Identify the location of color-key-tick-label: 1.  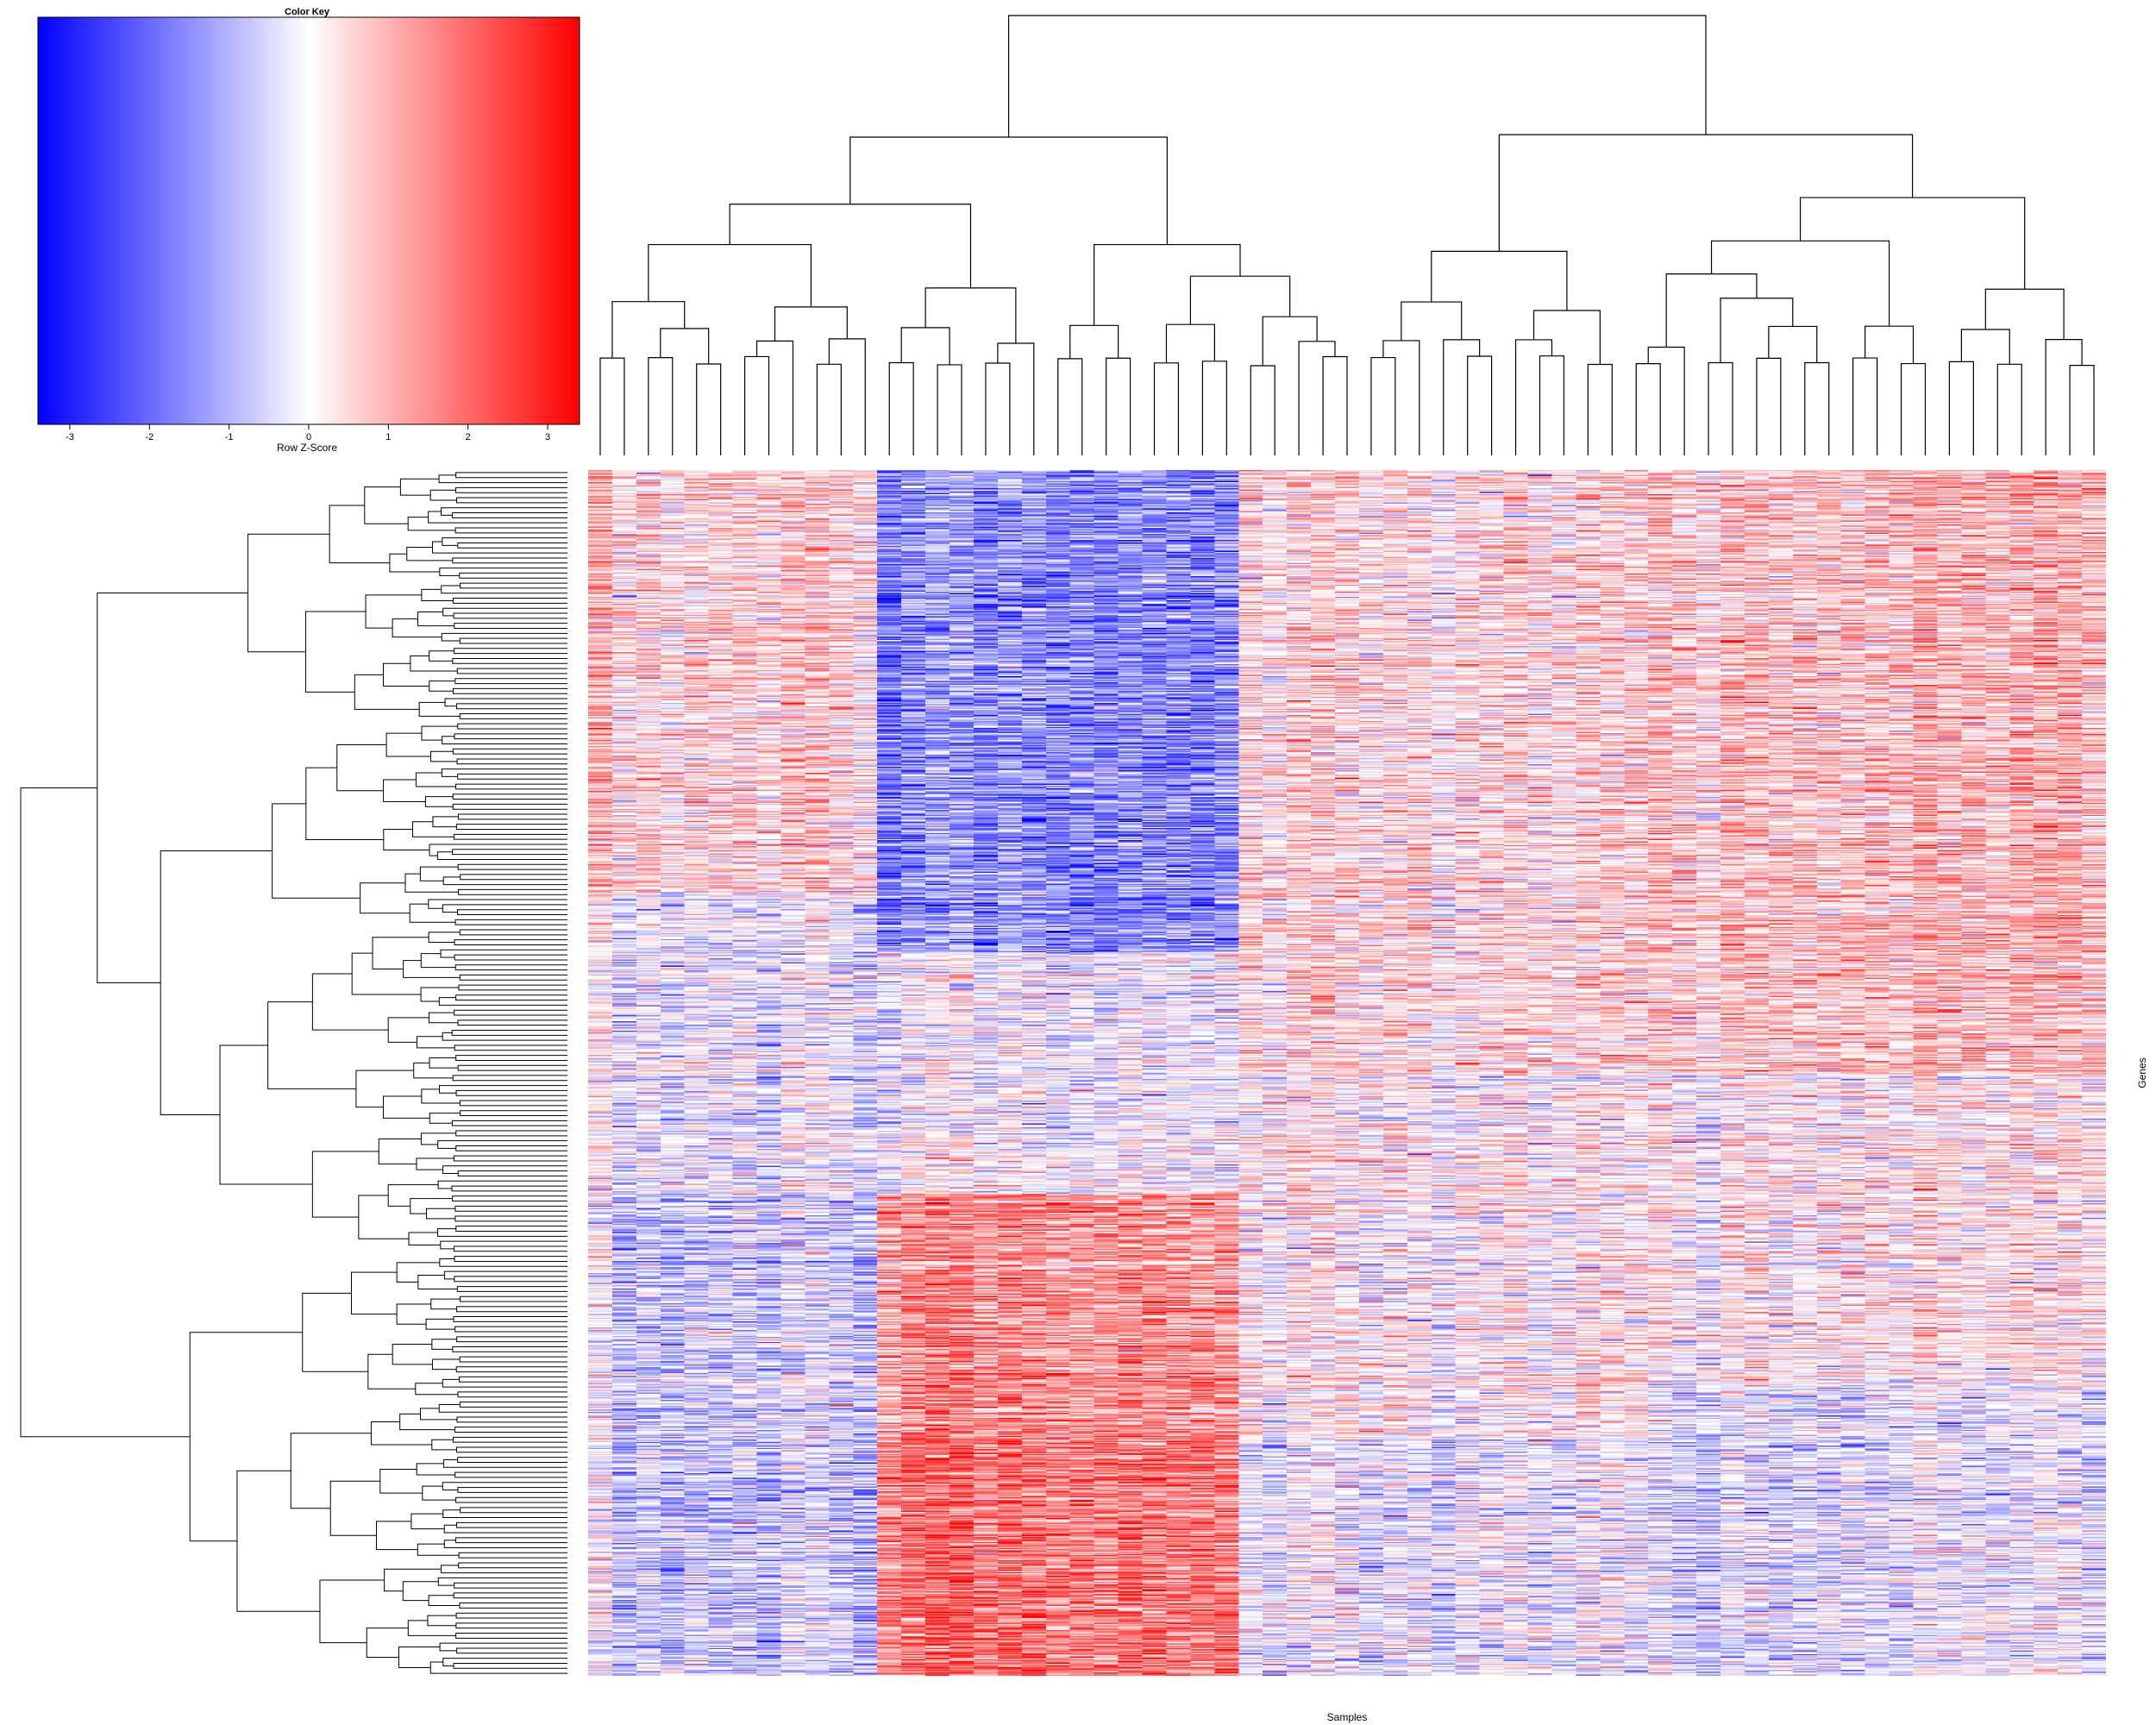
(388, 437).